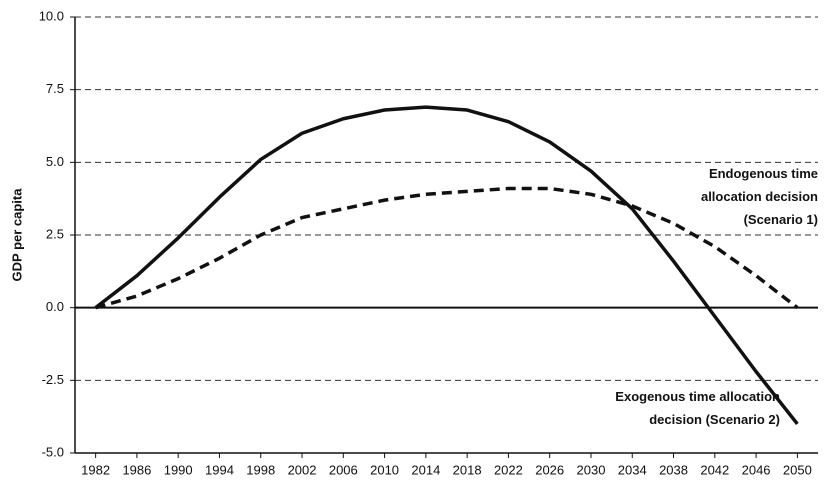 The height and width of the screenshot is (486, 838). Describe the element at coordinates (51, 15) in the screenshot. I see `y-tick-label: 10.0` at that location.